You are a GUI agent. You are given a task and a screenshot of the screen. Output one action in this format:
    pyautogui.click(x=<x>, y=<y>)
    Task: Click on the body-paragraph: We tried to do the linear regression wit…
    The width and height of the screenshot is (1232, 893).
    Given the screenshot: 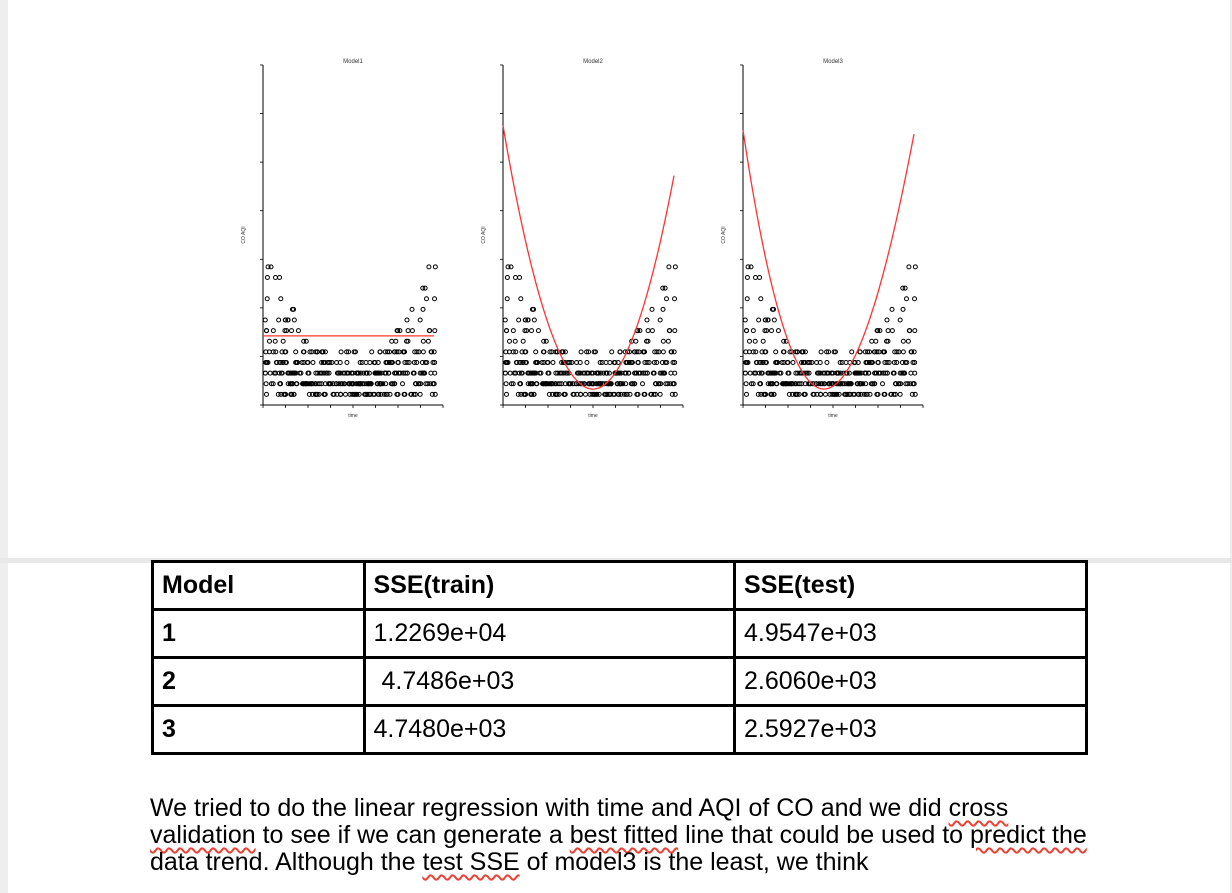 What is the action you would take?
    pyautogui.click(x=620, y=835)
    